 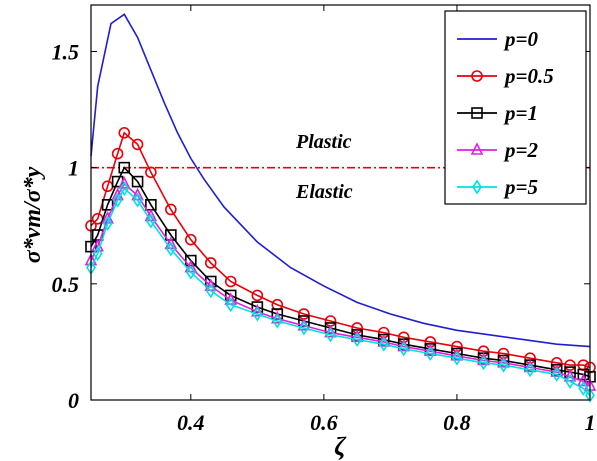 What do you see at coordinates (324, 422) in the screenshot?
I see `x-tick-label: 0.6` at bounding box center [324, 422].